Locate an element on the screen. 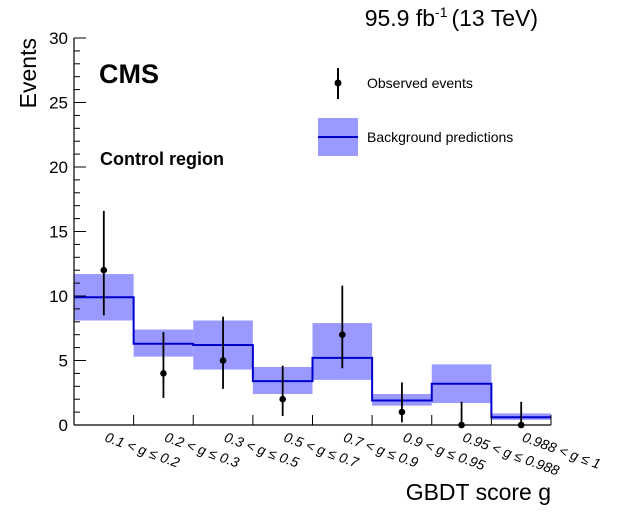 Image resolution: width=623 pixels, height=520 pixels. region-label: Control region is located at coordinates (162, 159).